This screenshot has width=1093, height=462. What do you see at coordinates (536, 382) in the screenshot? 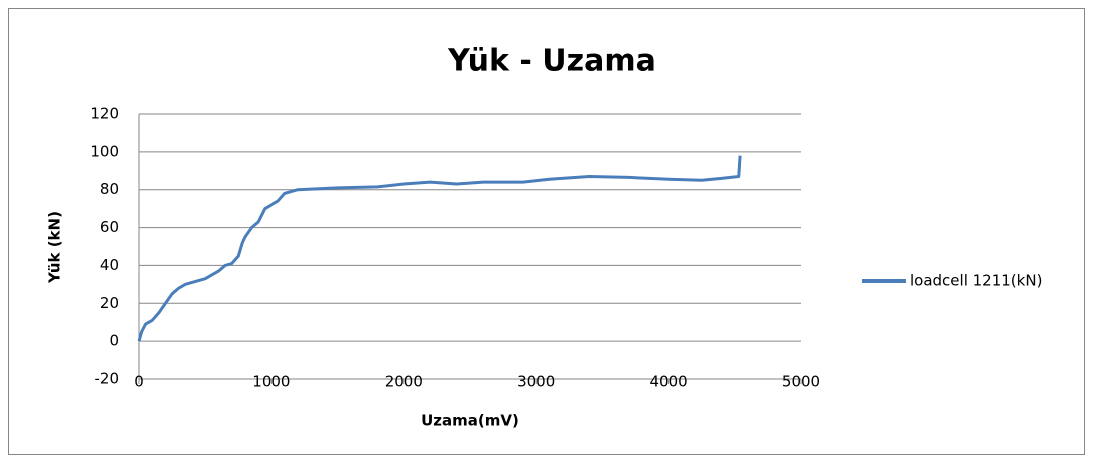
I see `x-tick-label: 3000` at bounding box center [536, 382].